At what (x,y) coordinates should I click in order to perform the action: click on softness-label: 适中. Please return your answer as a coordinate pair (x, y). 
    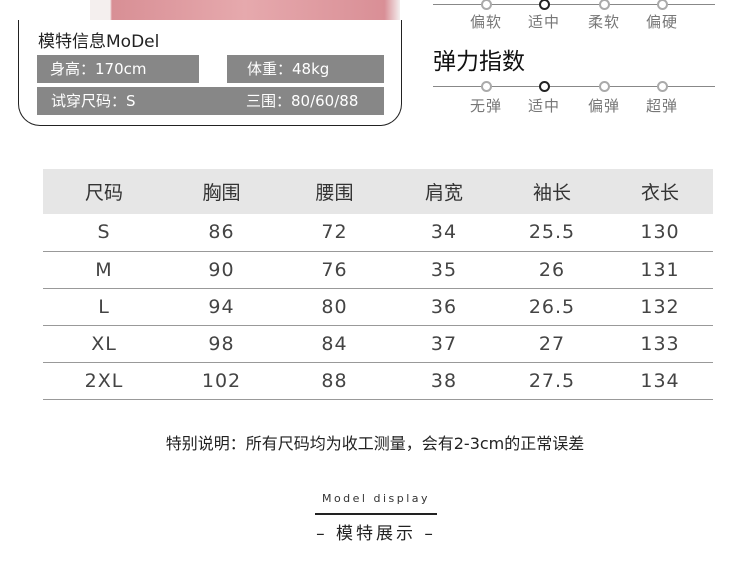
    Looking at the image, I should click on (544, 22).